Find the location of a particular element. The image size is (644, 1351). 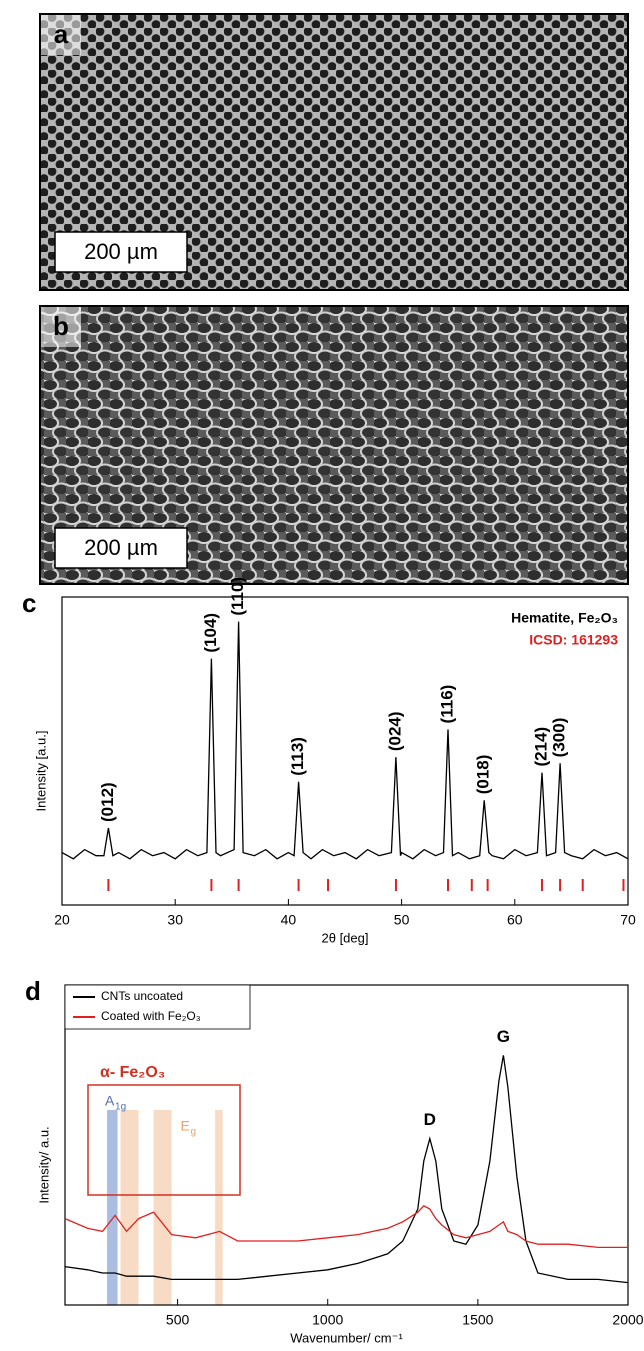

peak-label: (113) is located at coordinates (297, 756).